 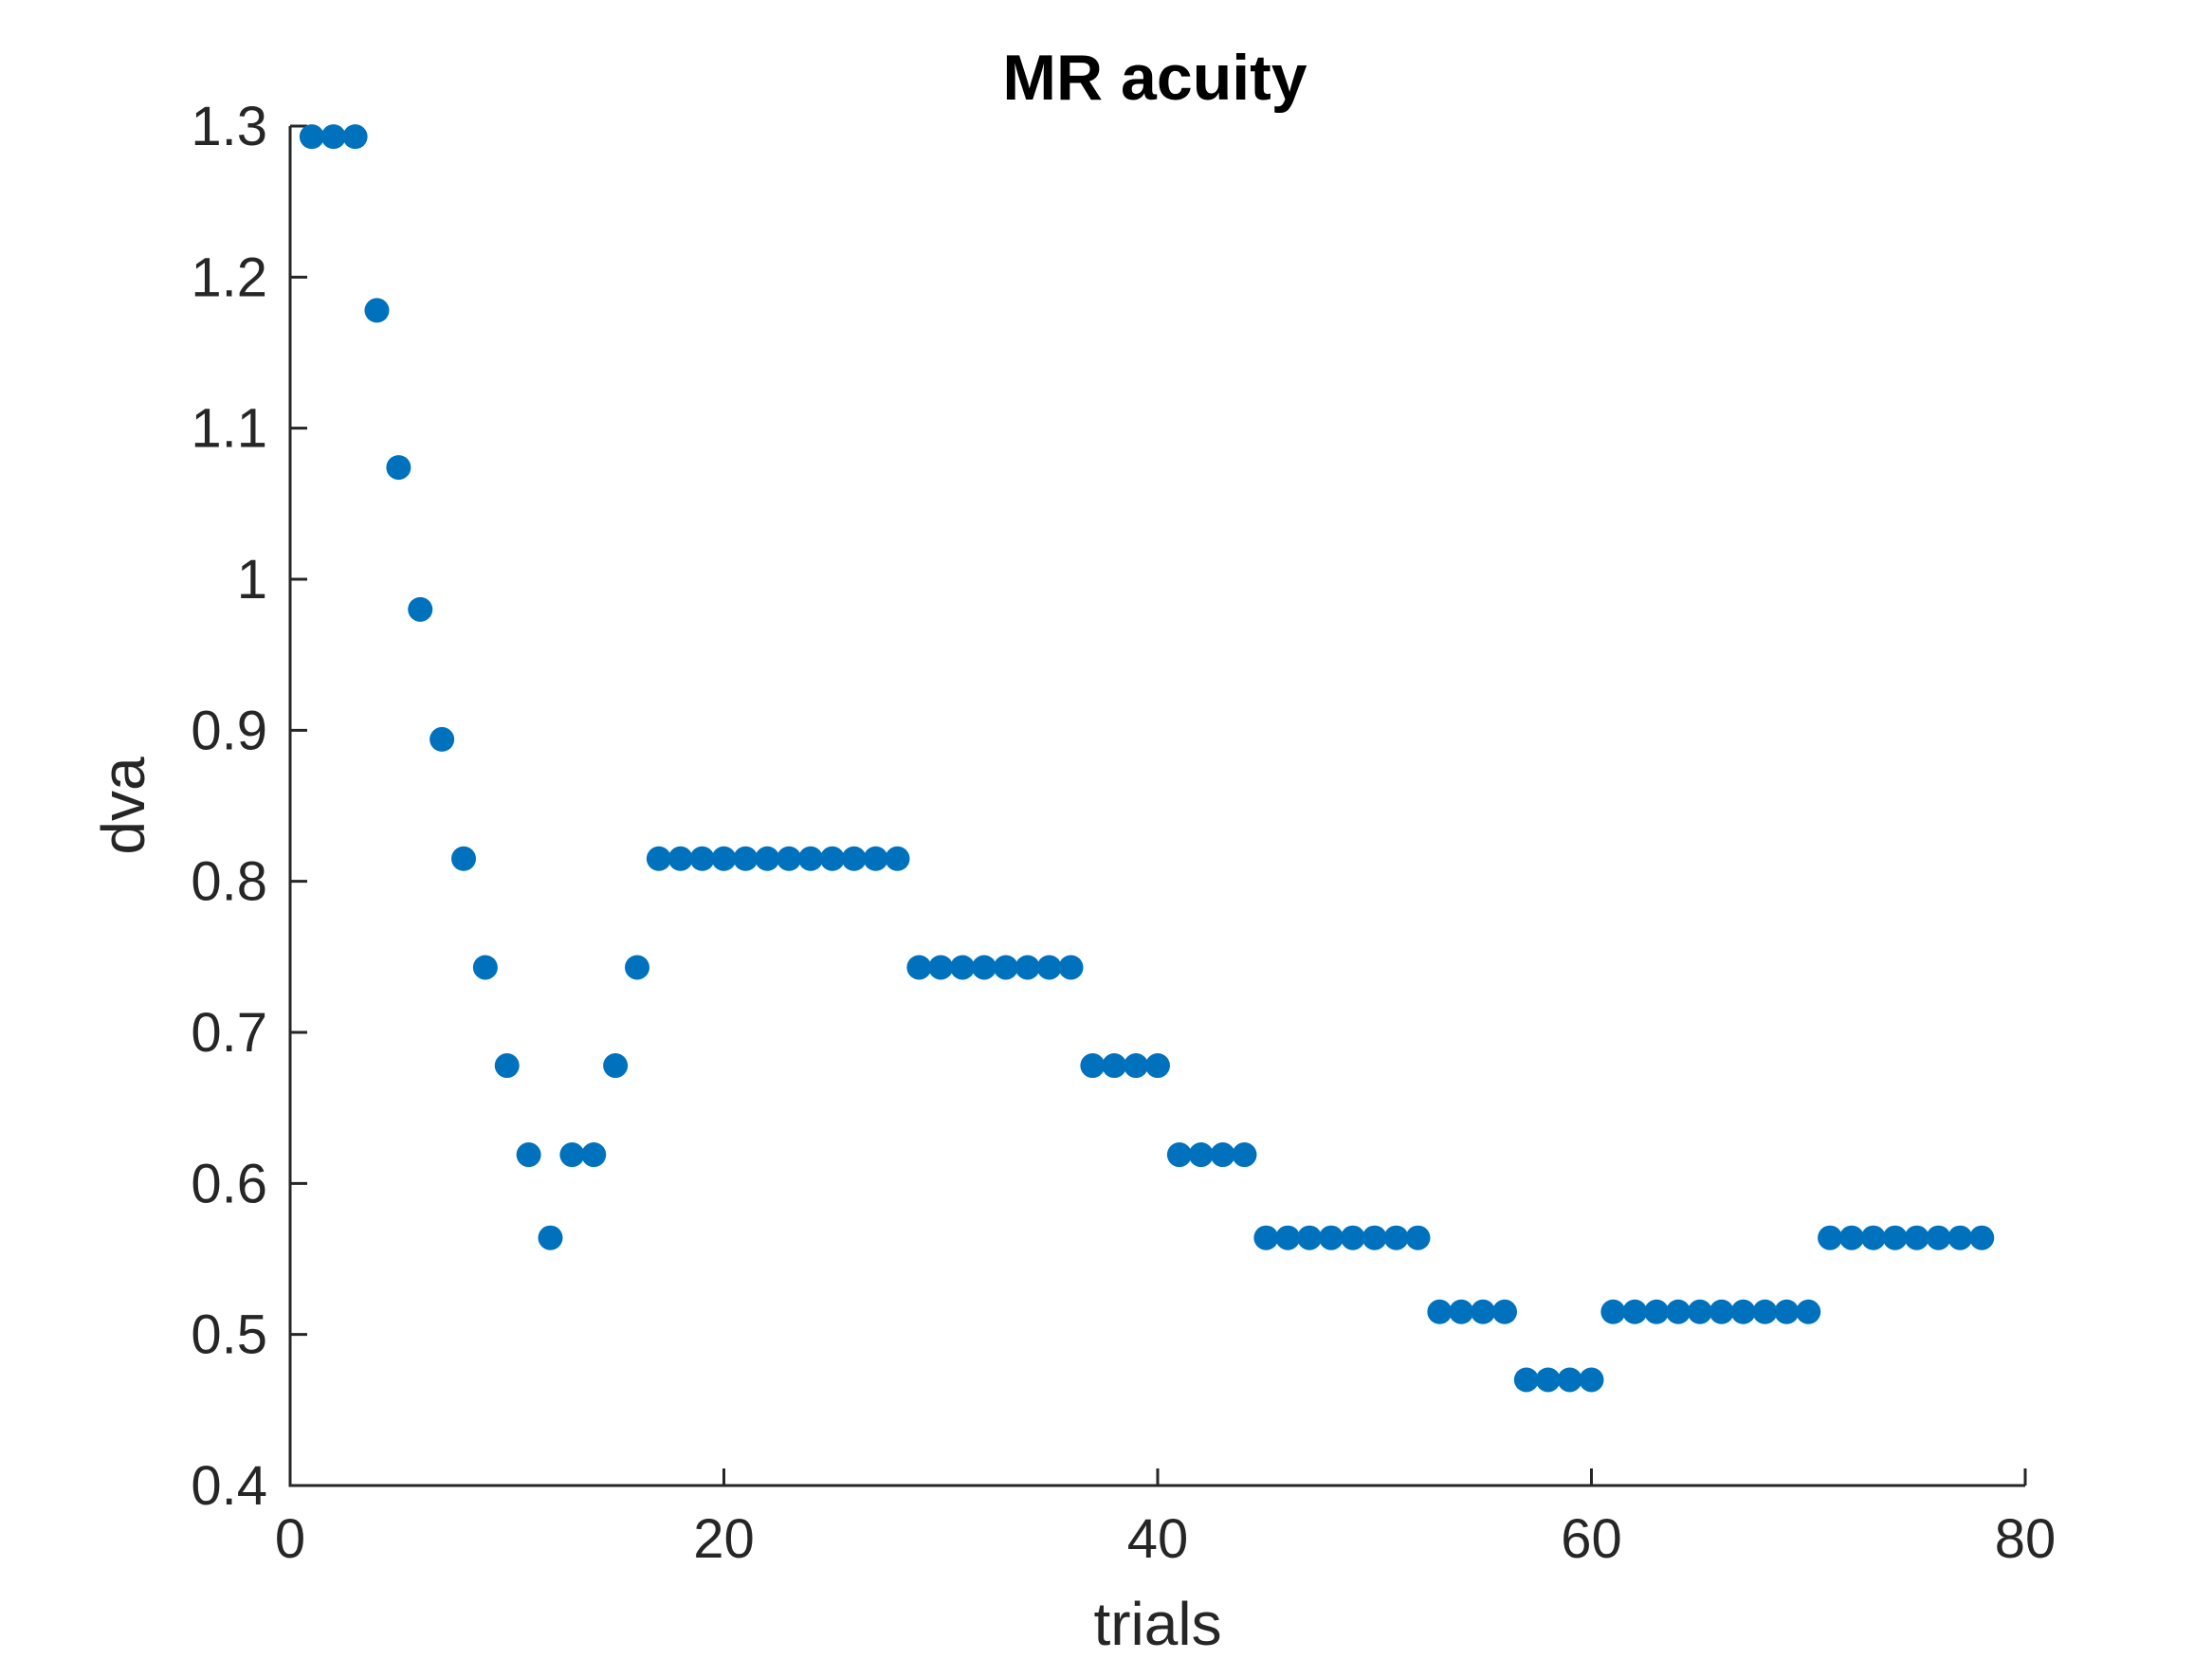 I want to click on y-tick-label: 1, so click(x=252, y=580).